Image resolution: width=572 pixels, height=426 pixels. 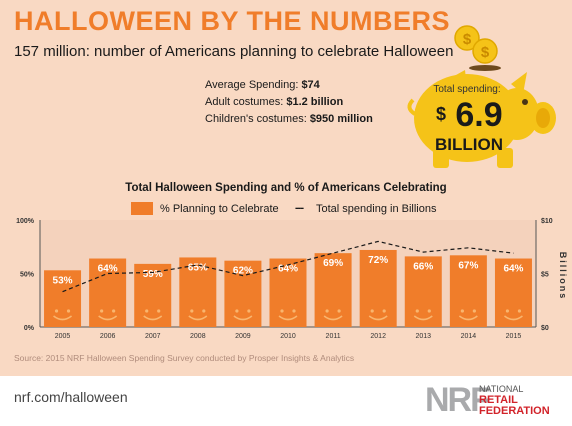 I want to click on x-tick-label: 2014, so click(x=469, y=336).